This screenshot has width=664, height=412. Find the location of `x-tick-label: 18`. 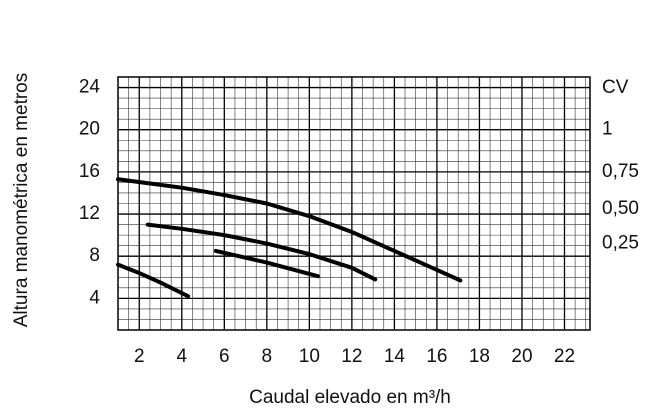

x-tick-label: 18 is located at coordinates (479, 356).